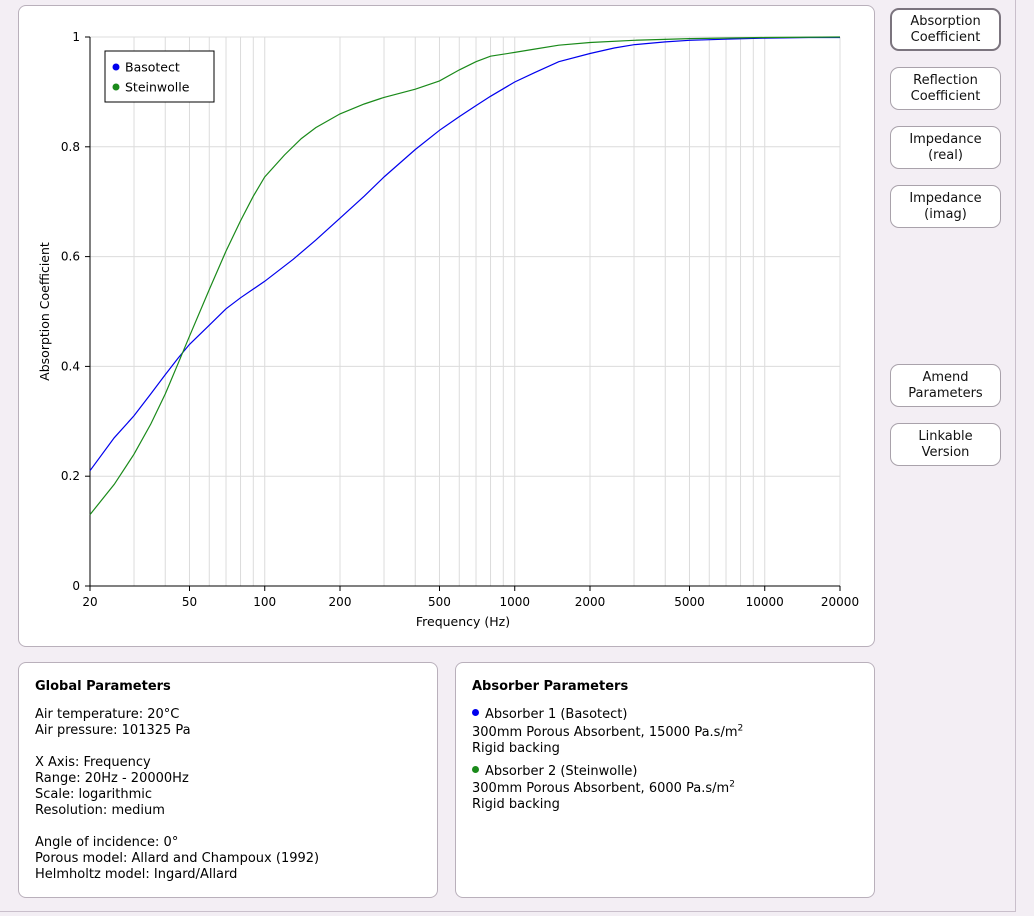 This screenshot has height=916, width=1034. I want to click on y-tick-label: 0, so click(76, 586).